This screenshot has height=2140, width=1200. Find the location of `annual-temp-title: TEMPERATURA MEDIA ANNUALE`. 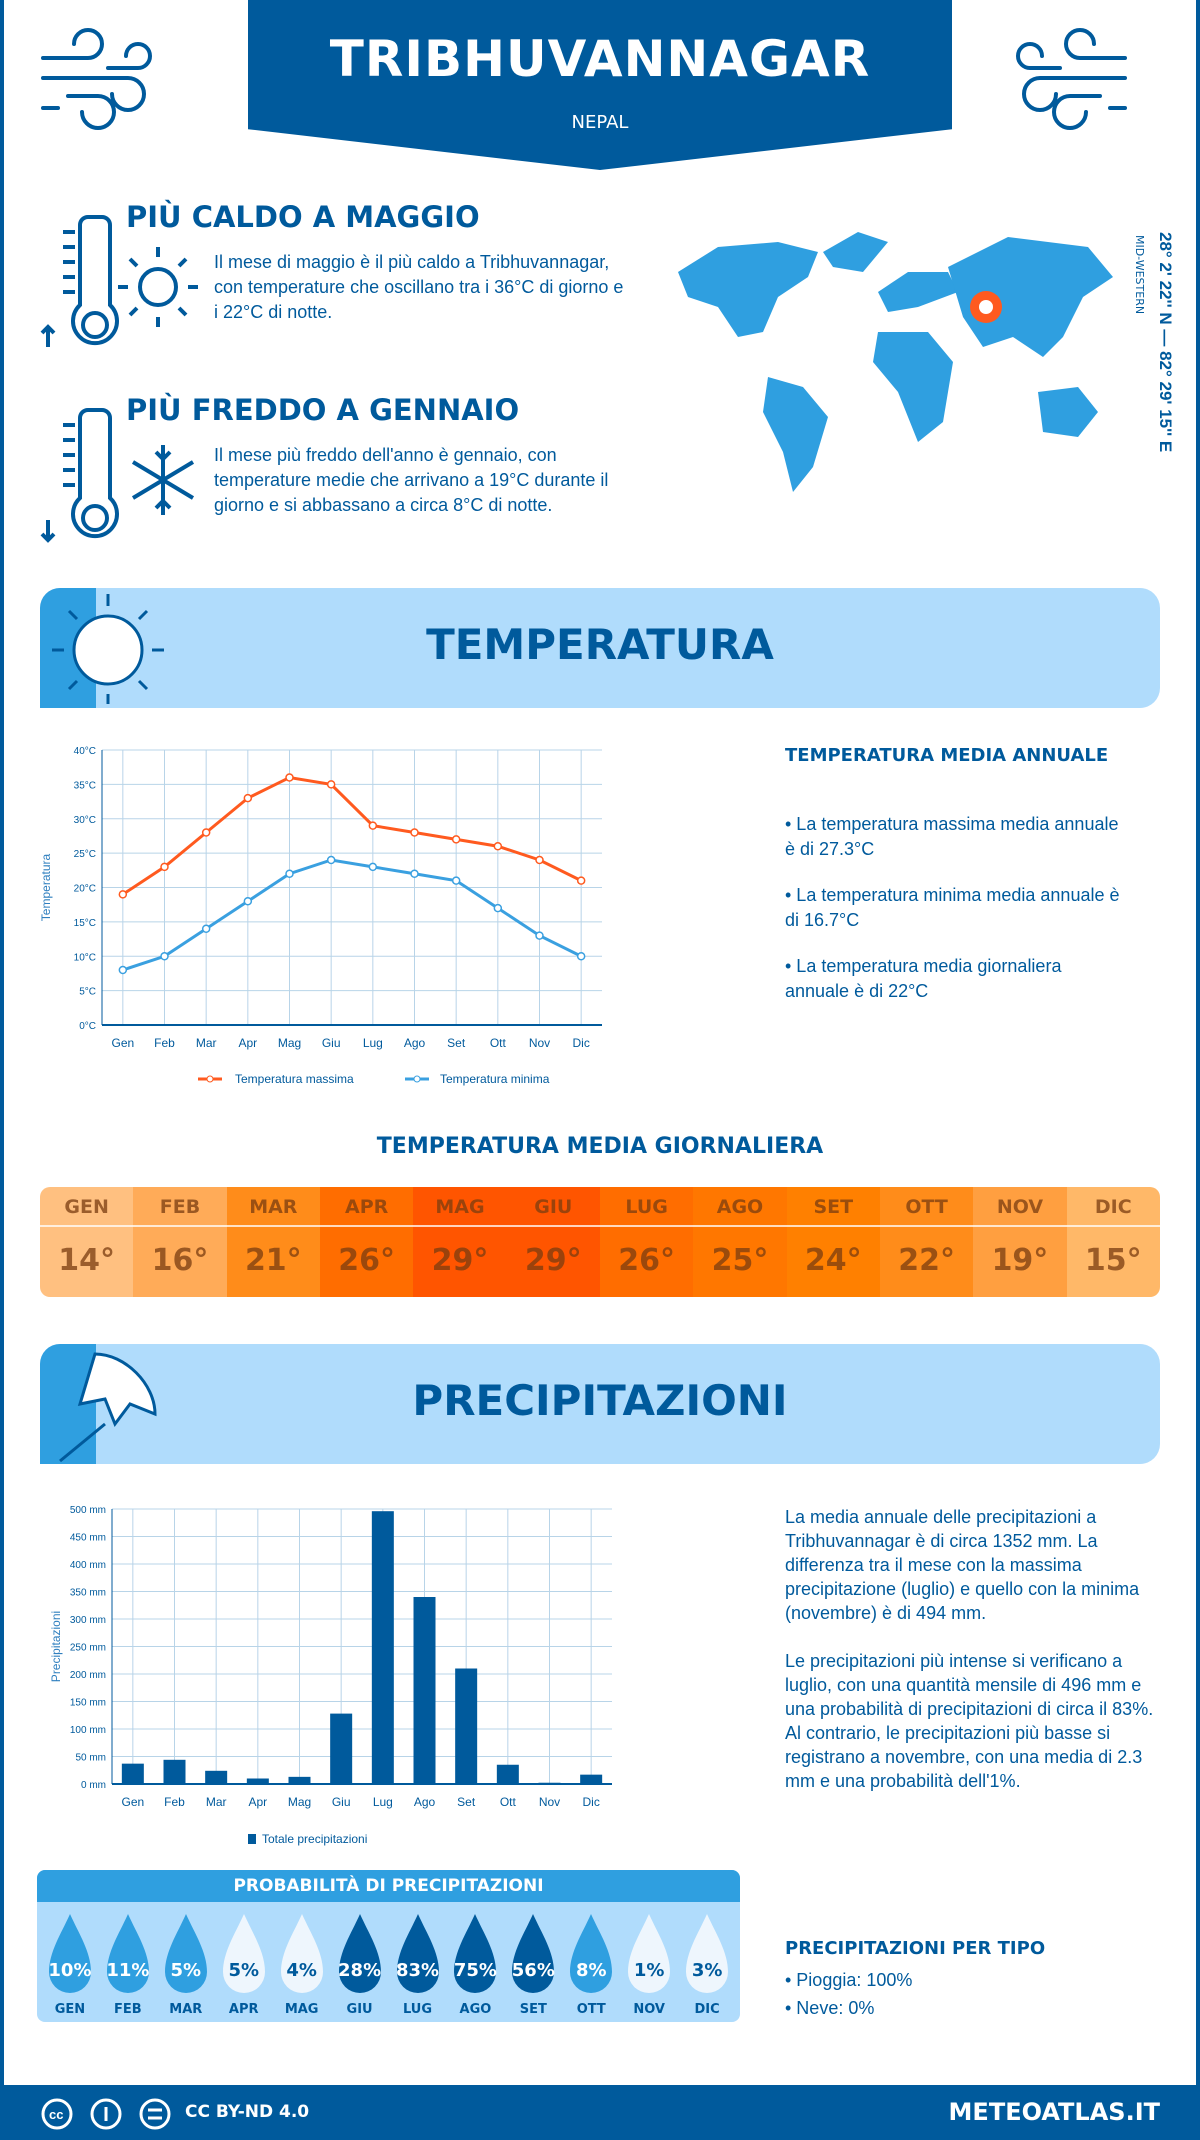

annual-temp-title: TEMPERATURA MEDIA ANNUALE is located at coordinates (947, 755).